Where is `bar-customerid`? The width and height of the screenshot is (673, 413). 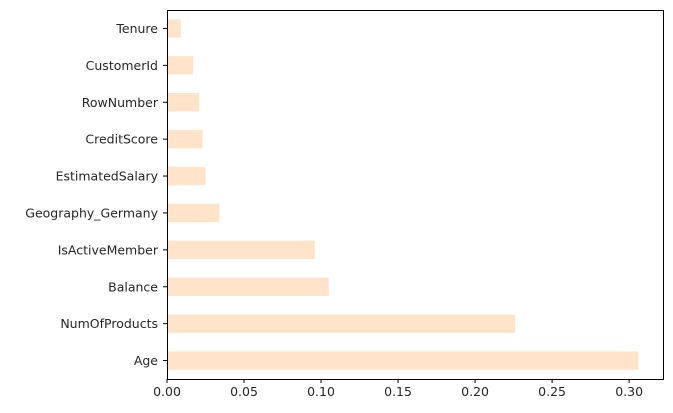 bar-customerid is located at coordinates (180, 65).